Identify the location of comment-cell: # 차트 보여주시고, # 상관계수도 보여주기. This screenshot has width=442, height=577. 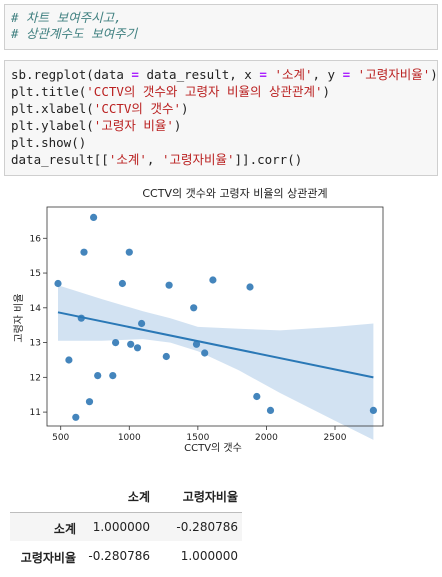
(221, 27).